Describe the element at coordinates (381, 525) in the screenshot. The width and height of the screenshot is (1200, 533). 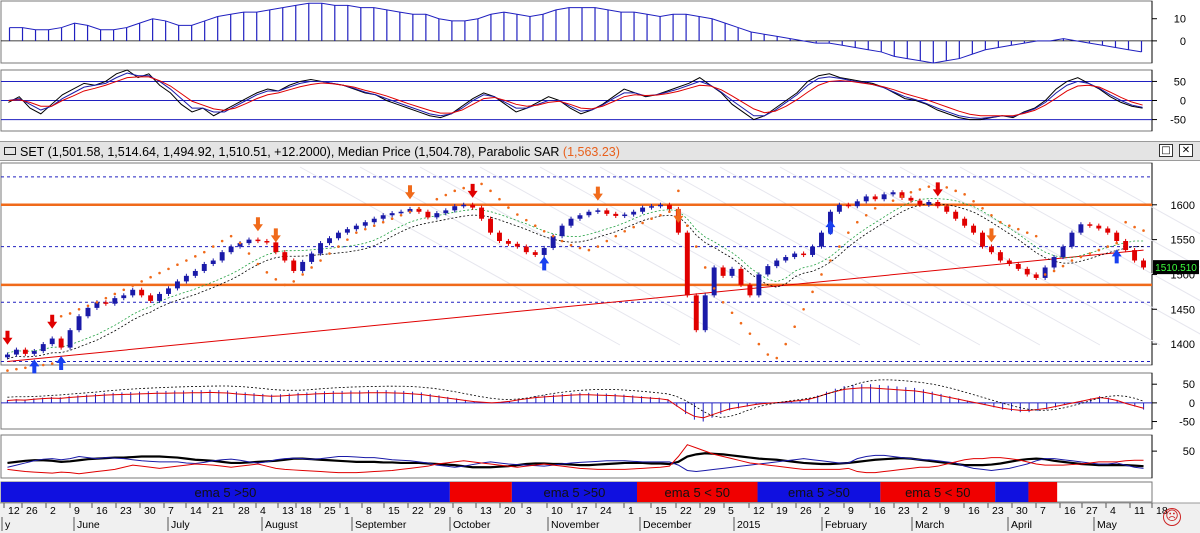
I see `x-month-label: September` at that location.